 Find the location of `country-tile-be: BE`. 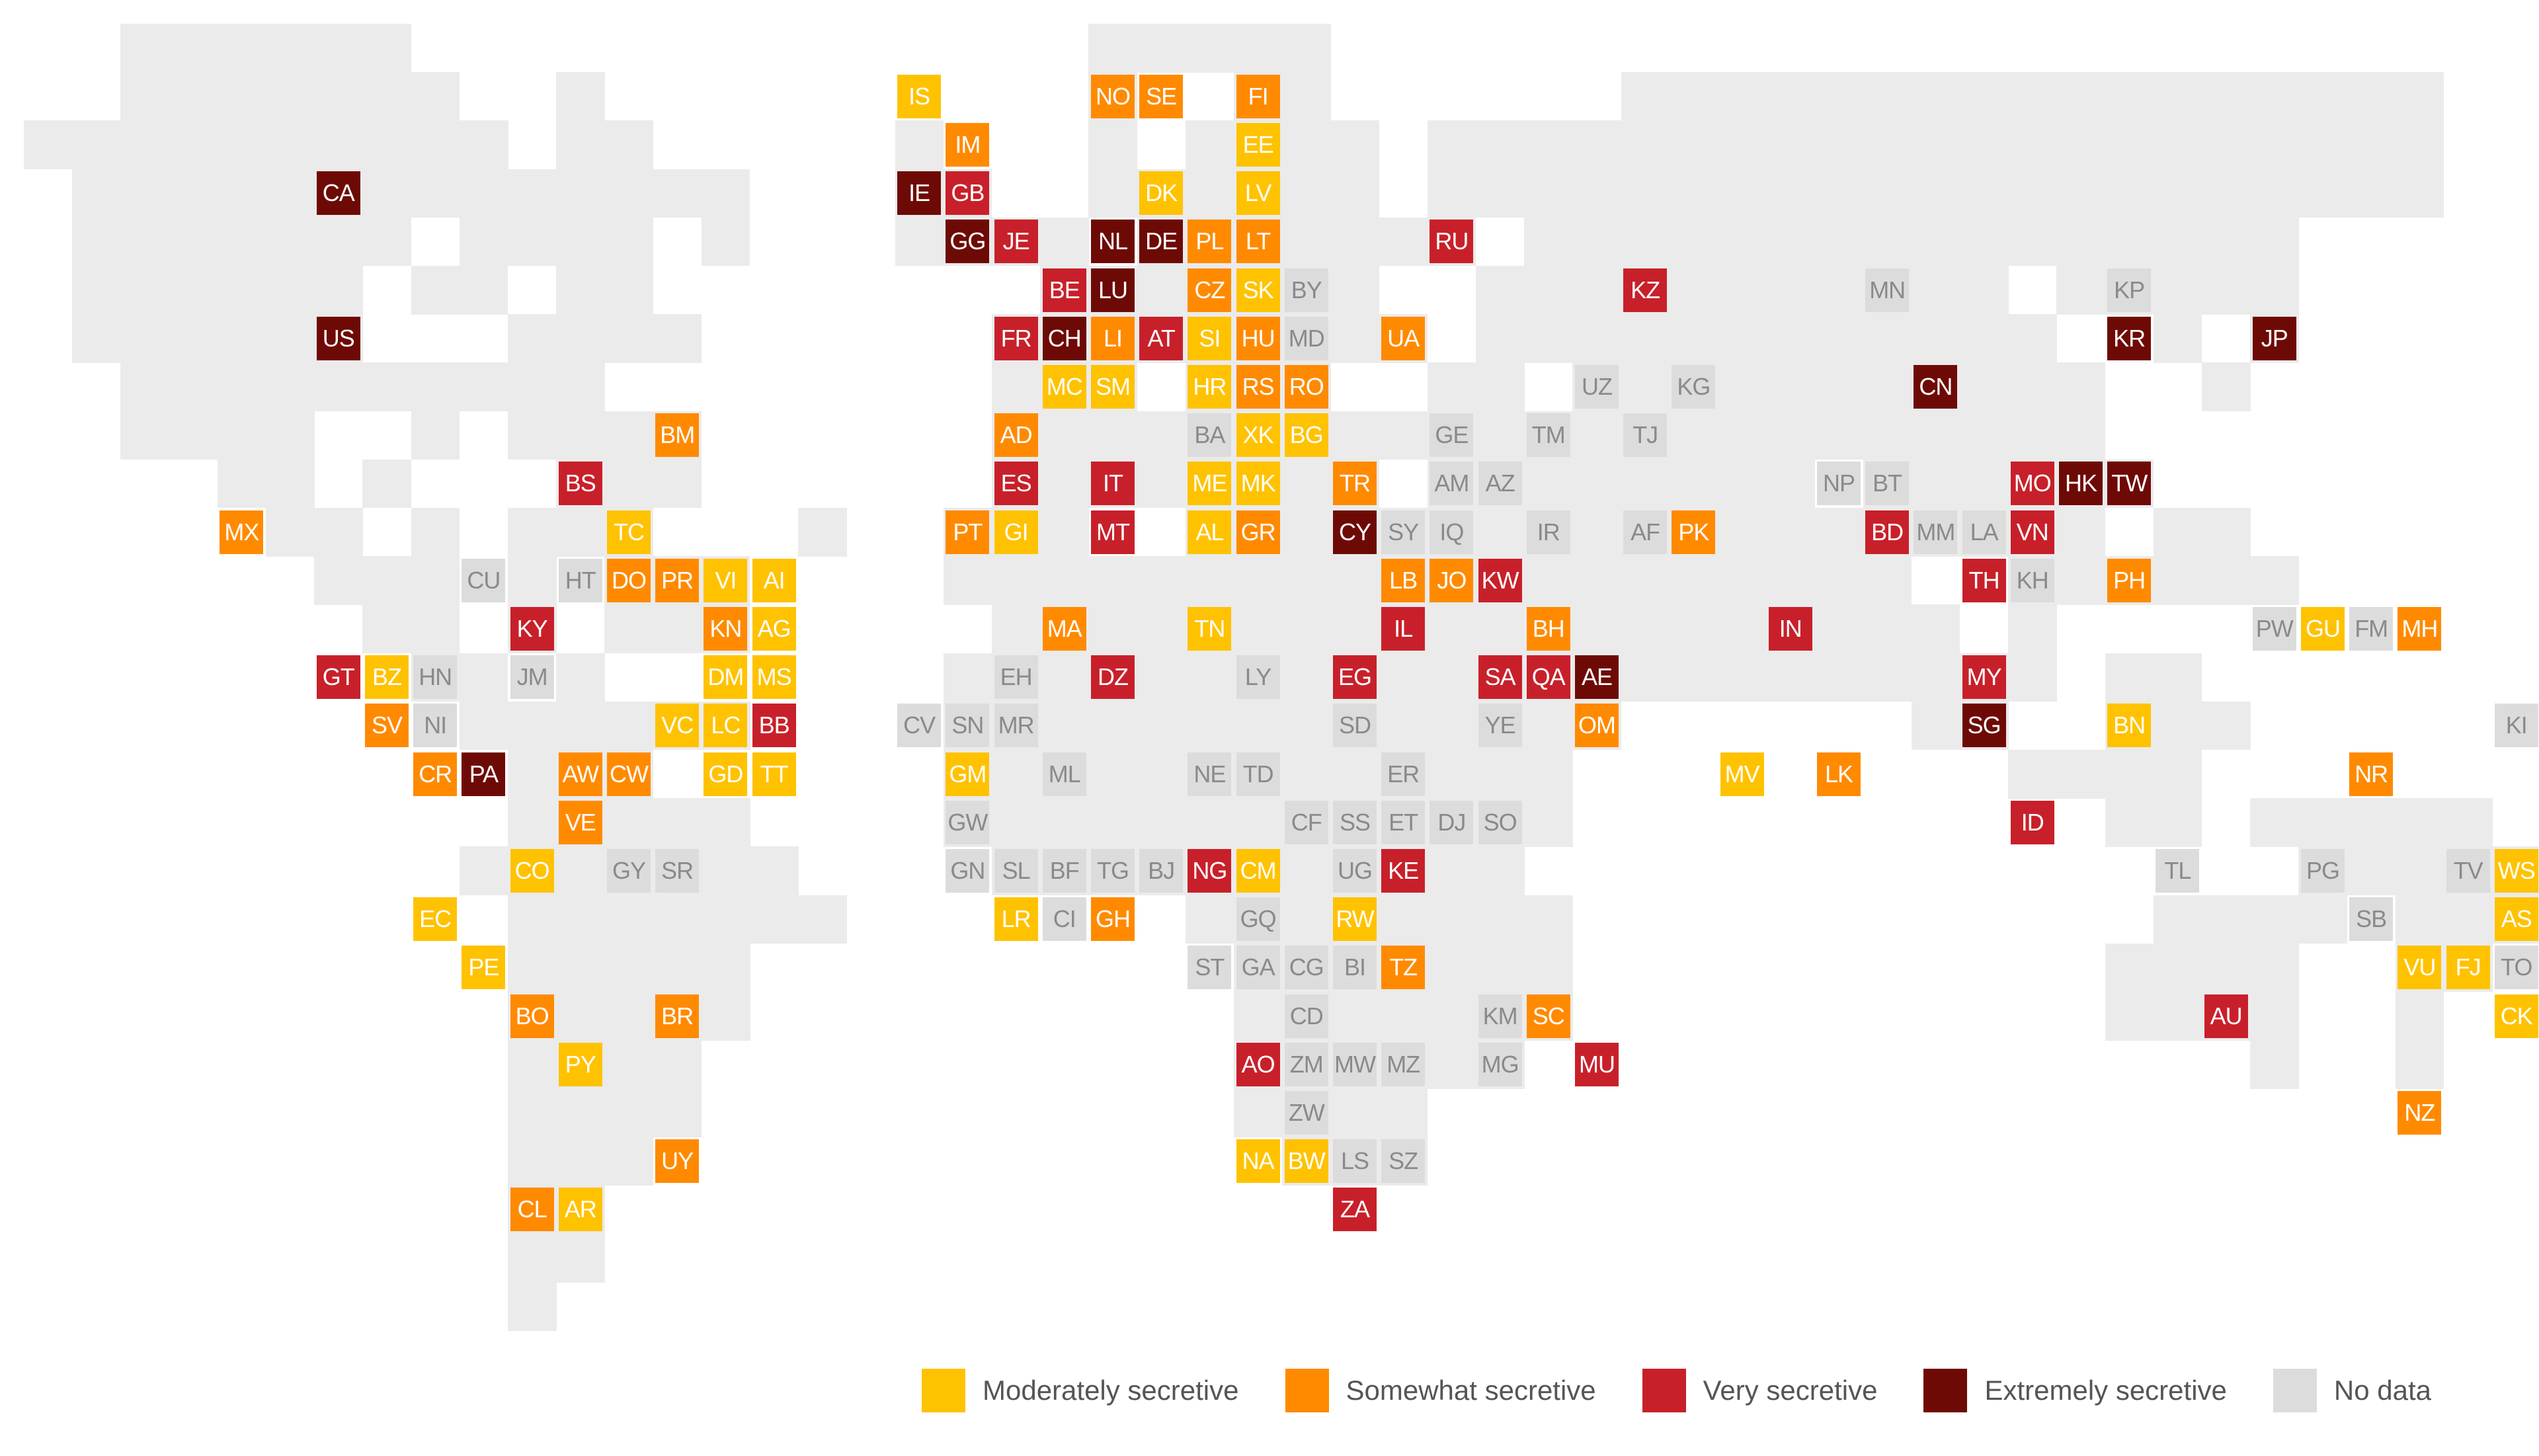

country-tile-be: BE is located at coordinates (1064, 290).